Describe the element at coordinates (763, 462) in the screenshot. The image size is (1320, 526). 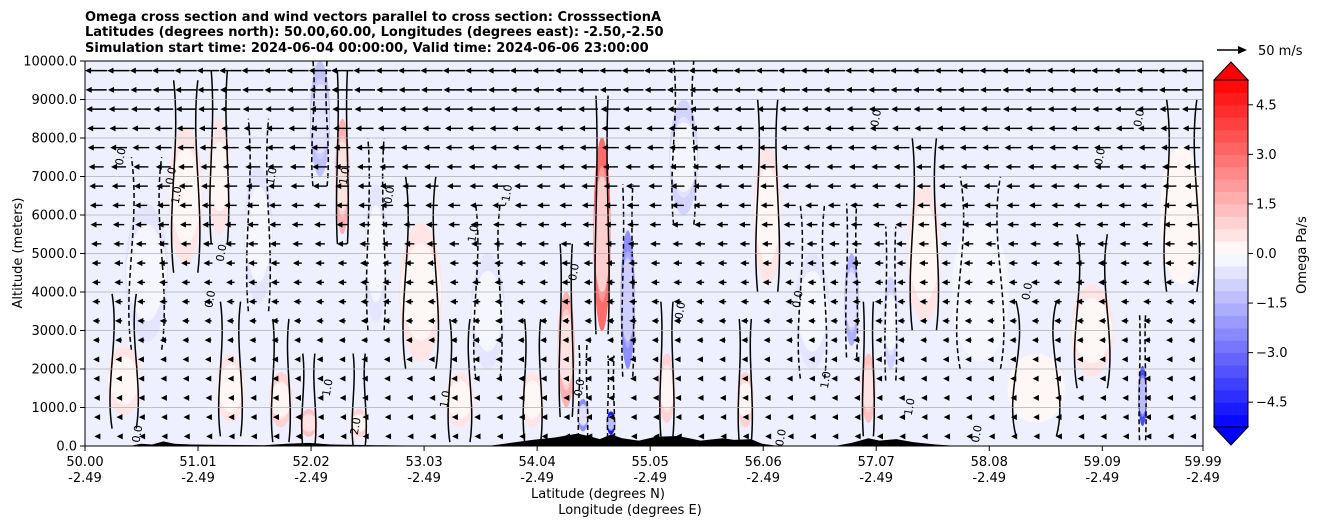
I see `x-tick-label-latitude-6: 56.06` at that location.